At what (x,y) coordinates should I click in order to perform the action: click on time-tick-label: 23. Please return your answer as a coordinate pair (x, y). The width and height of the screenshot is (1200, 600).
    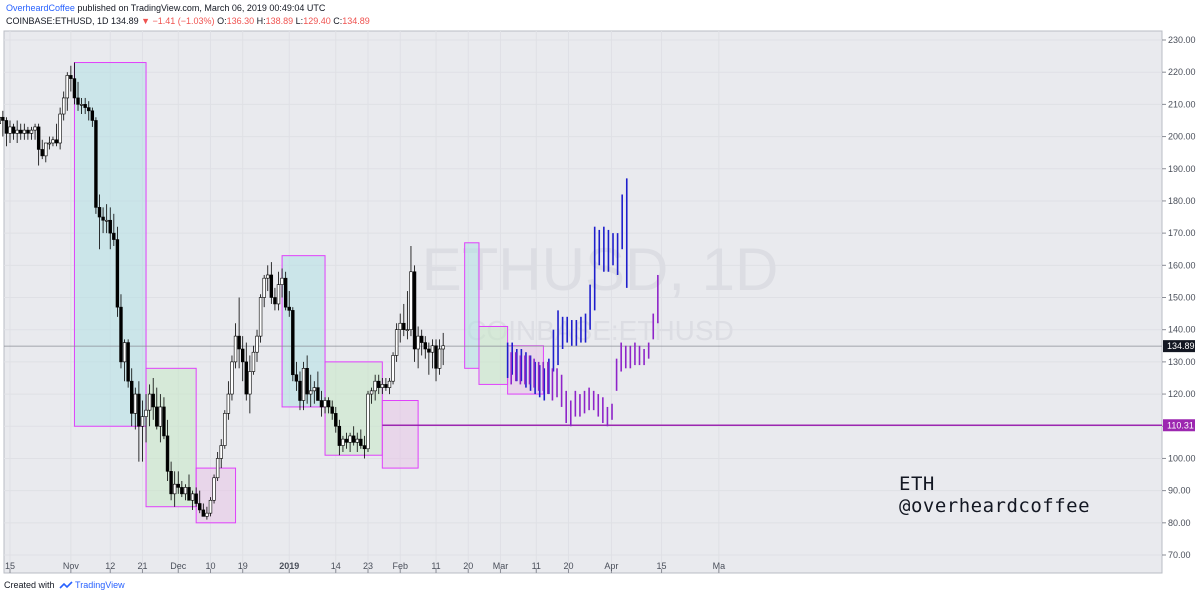
    Looking at the image, I should click on (368, 566).